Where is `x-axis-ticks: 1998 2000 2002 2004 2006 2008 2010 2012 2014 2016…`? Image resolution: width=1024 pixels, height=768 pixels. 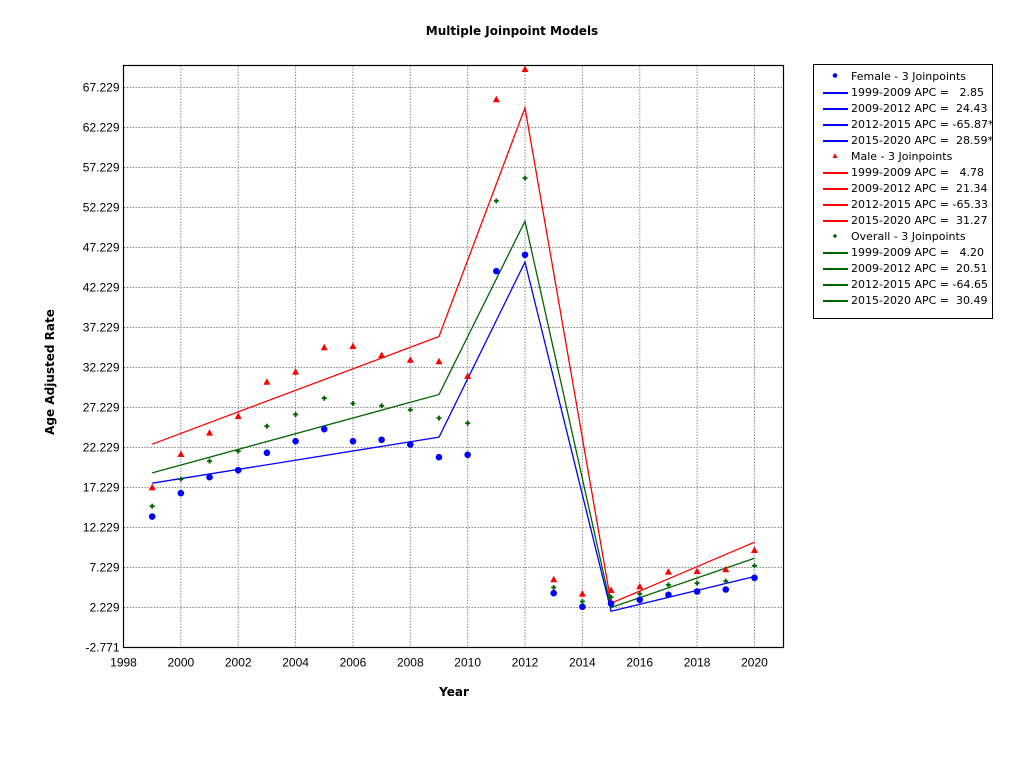
x-axis-ticks: 1998 2000 2002 2004 2006 2008 2010 2012 2014 2016… is located at coordinates (439, 663).